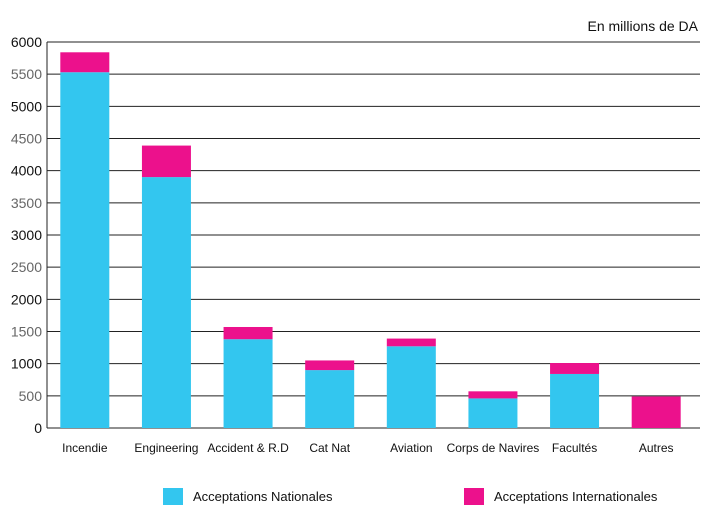  What do you see at coordinates (493, 448) in the screenshot?
I see `x-tick-label: Corps de Navires` at bounding box center [493, 448].